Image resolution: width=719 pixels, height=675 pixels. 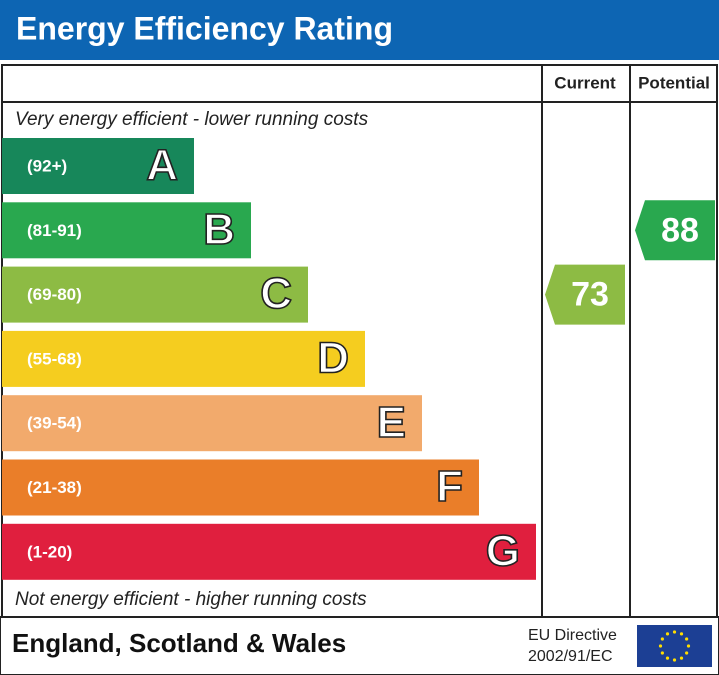 What do you see at coordinates (47, 165) in the screenshot?
I see `band-range: (92+)` at bounding box center [47, 165].